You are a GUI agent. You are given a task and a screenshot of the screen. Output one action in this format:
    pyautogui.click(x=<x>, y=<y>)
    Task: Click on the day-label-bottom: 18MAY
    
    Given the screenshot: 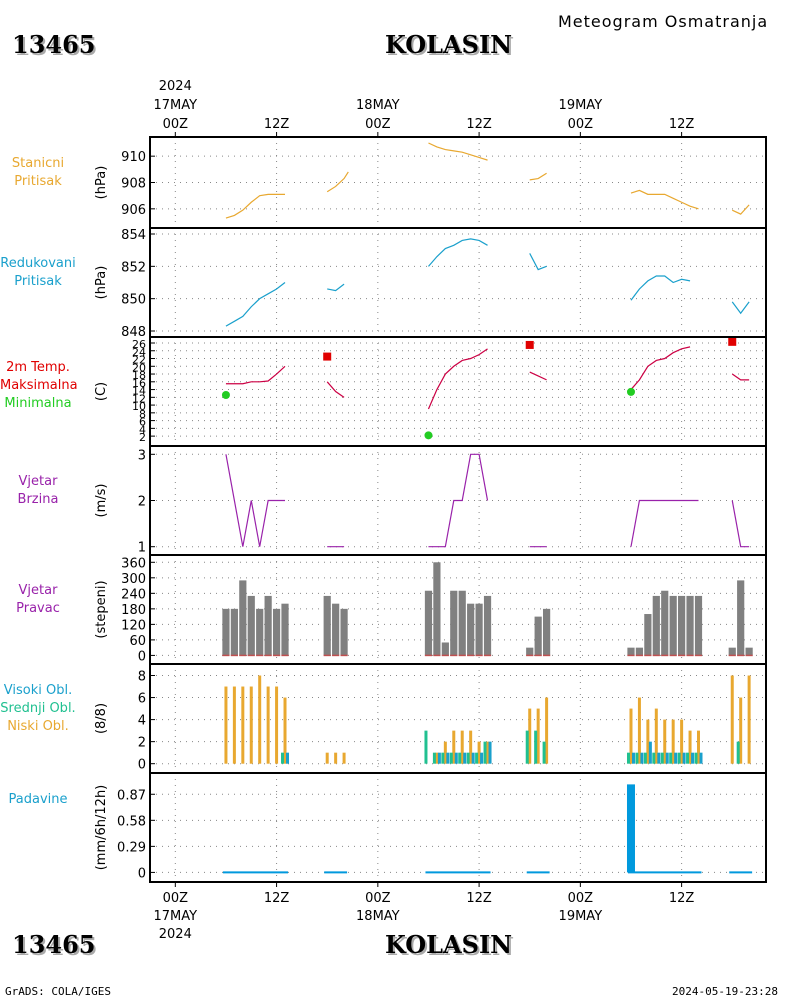 What is the action you would take?
    pyautogui.click(x=378, y=916)
    